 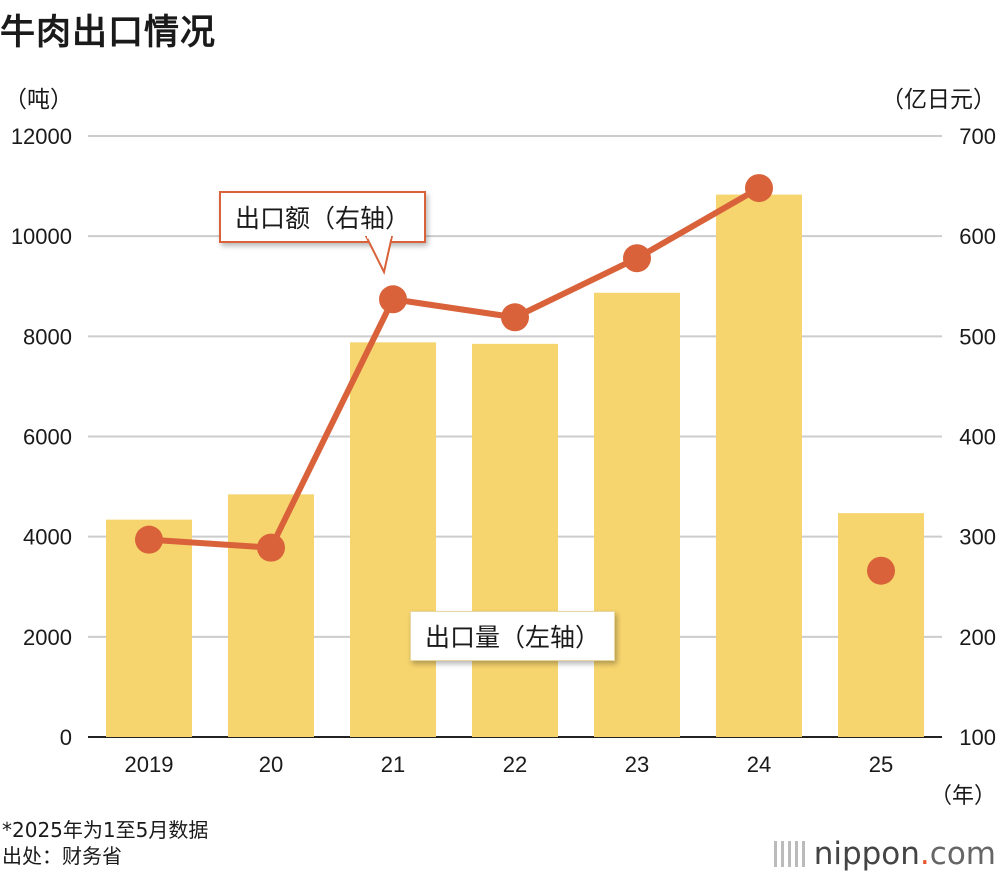 What do you see at coordinates (977, 637) in the screenshot?
I see `right-tick-label: 200` at bounding box center [977, 637].